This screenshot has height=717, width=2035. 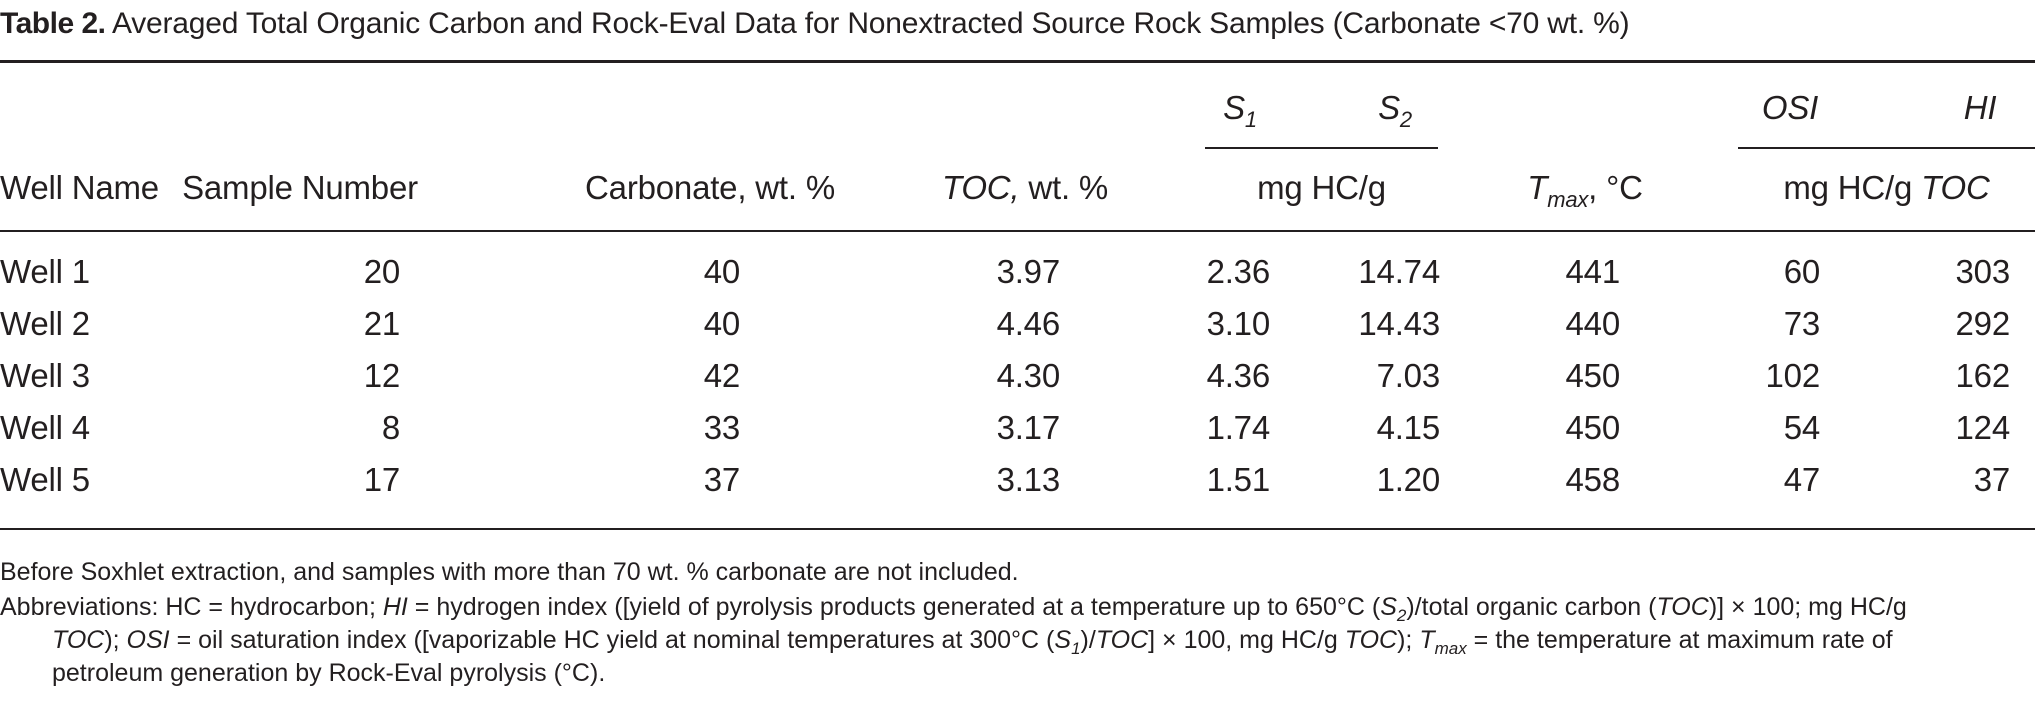 I want to click on cell-well: Well 4, so click(x=45, y=427).